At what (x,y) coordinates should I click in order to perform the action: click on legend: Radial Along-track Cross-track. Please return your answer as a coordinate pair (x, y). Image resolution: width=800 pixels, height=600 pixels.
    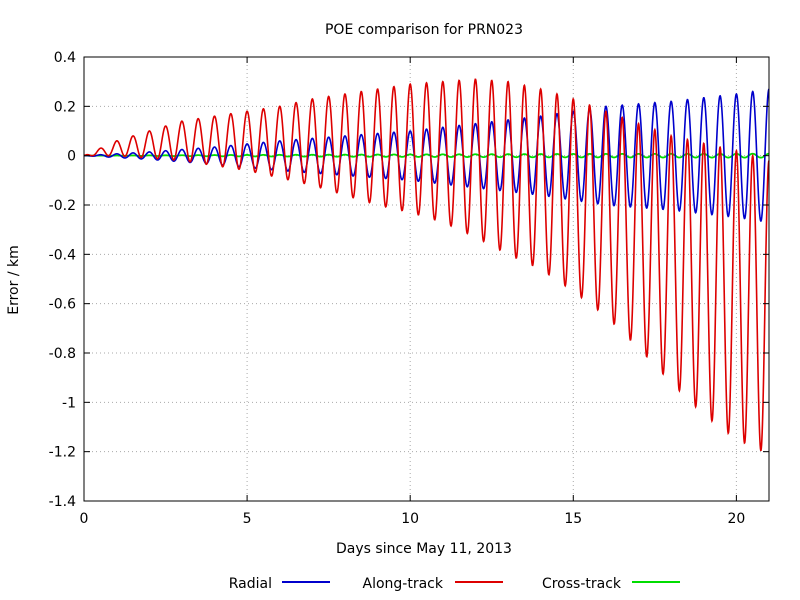
    Looking at the image, I should click on (454, 584).